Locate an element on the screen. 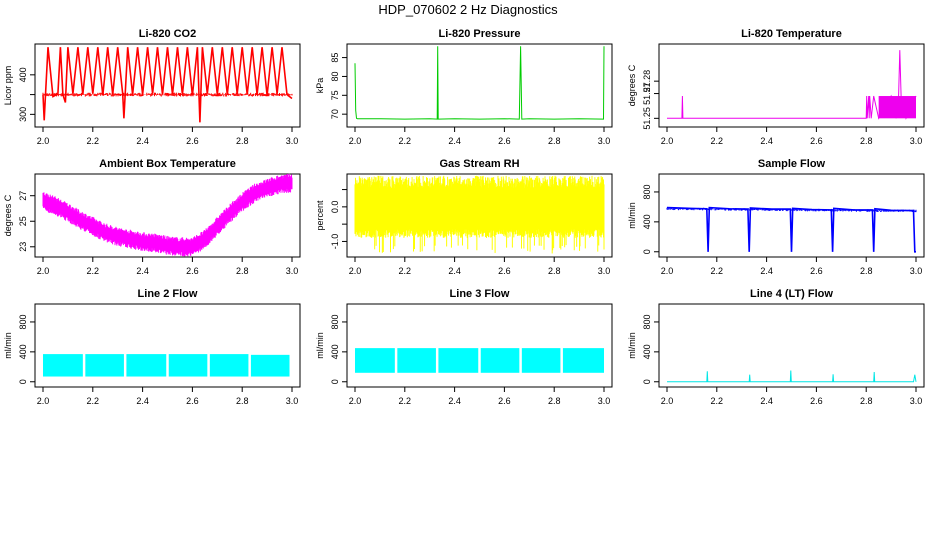 Image resolution: width=936 pixels, height=540 pixels. y-axis-label: degrees C is located at coordinates (8, 215).